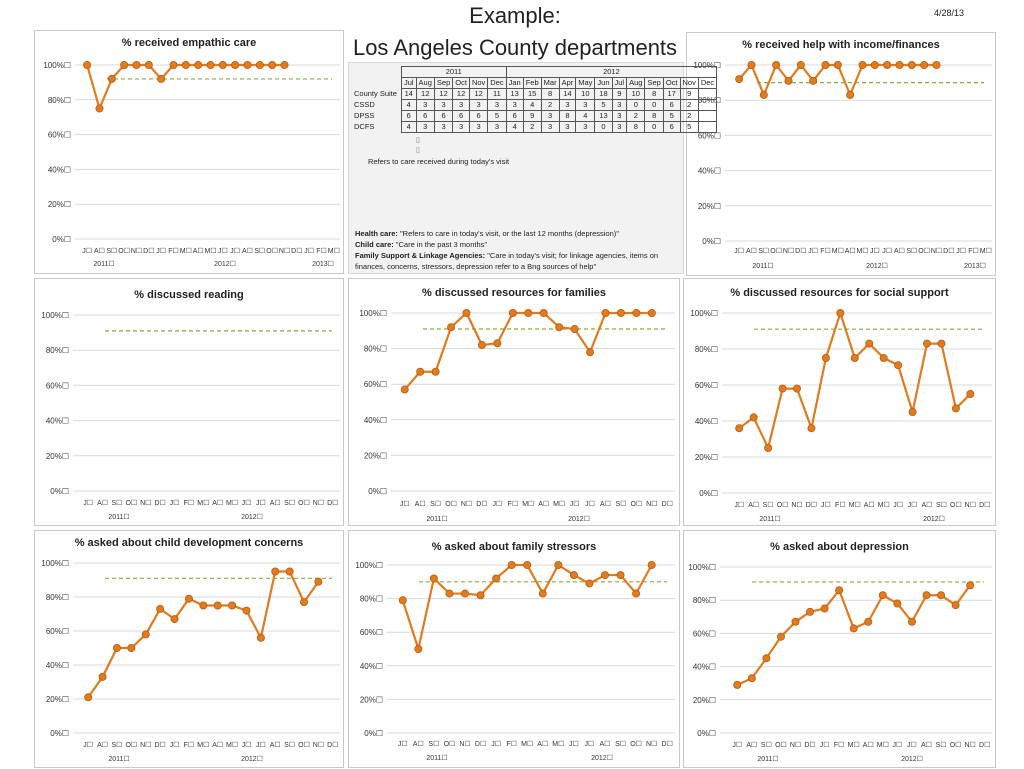 The width and height of the screenshot is (1024, 769). I want to click on series-line, so click(203, 634).